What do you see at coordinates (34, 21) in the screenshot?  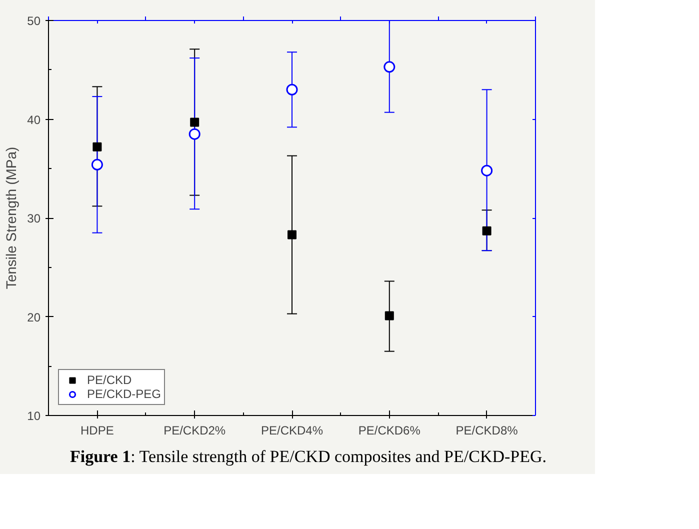 I see `y-tick-label: 50` at bounding box center [34, 21].